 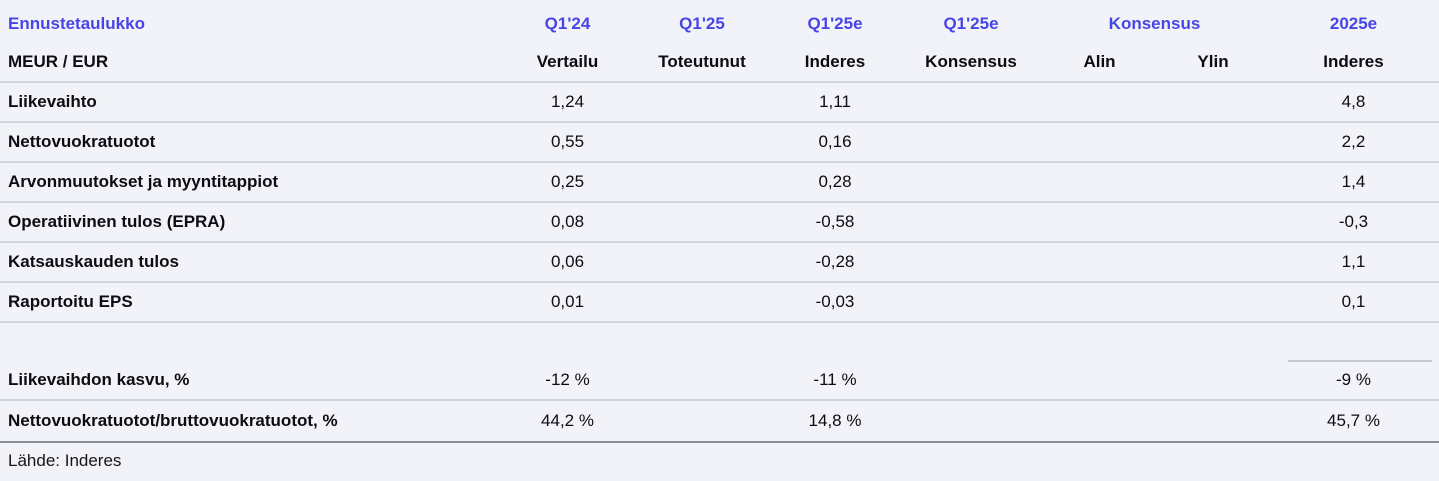 What do you see at coordinates (971, 23) in the screenshot?
I see `column-header-q1-25e-konsensus: Q1'25e` at bounding box center [971, 23].